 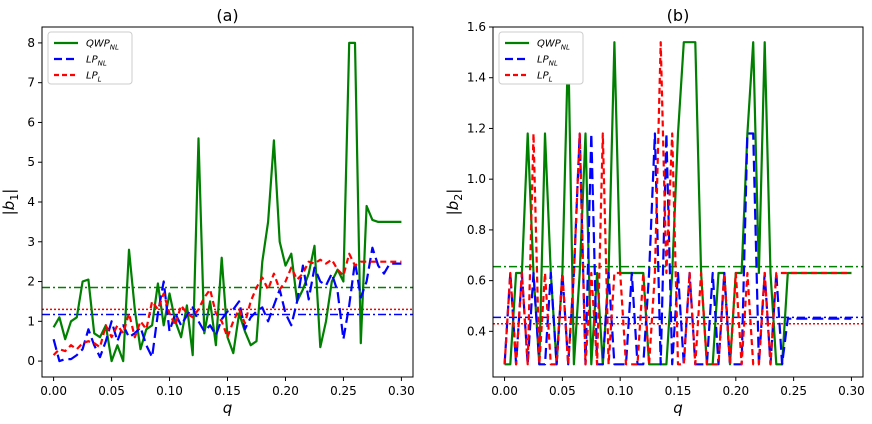 What do you see at coordinates (476, 128) in the screenshot?
I see `y-tick-label: 1.2` at bounding box center [476, 128].